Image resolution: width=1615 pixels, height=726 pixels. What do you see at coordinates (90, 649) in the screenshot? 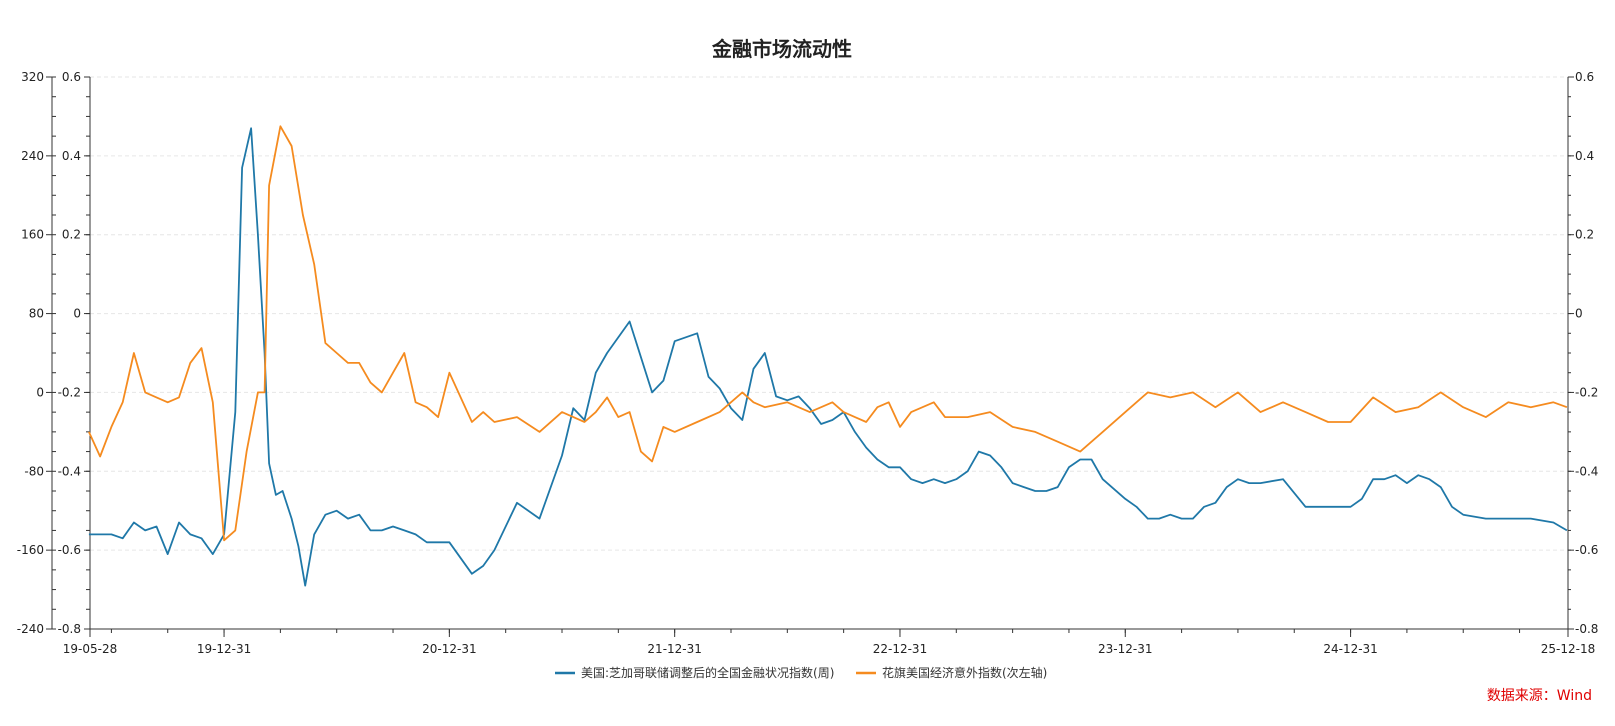
I see `x-tick-label: 19-05-28` at bounding box center [90, 649].